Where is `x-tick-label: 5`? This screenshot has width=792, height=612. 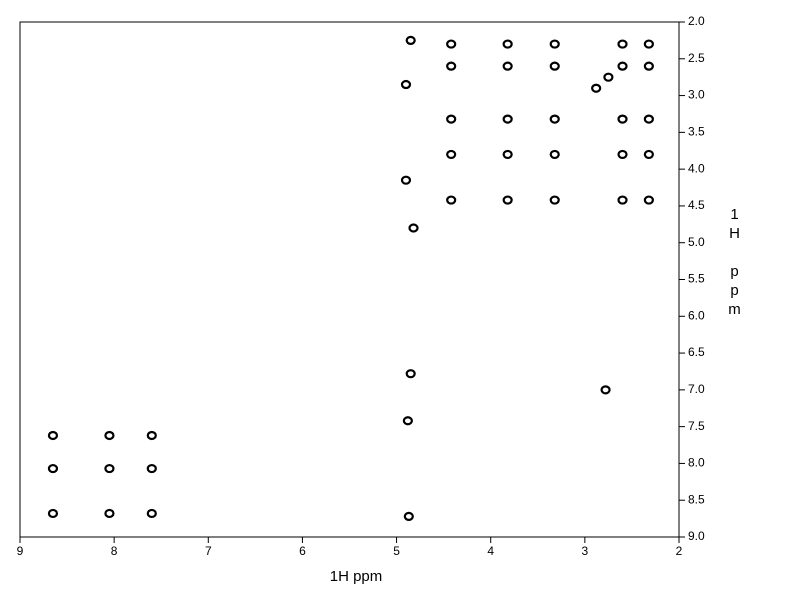
x-tick-label: 5 is located at coordinates (396, 551).